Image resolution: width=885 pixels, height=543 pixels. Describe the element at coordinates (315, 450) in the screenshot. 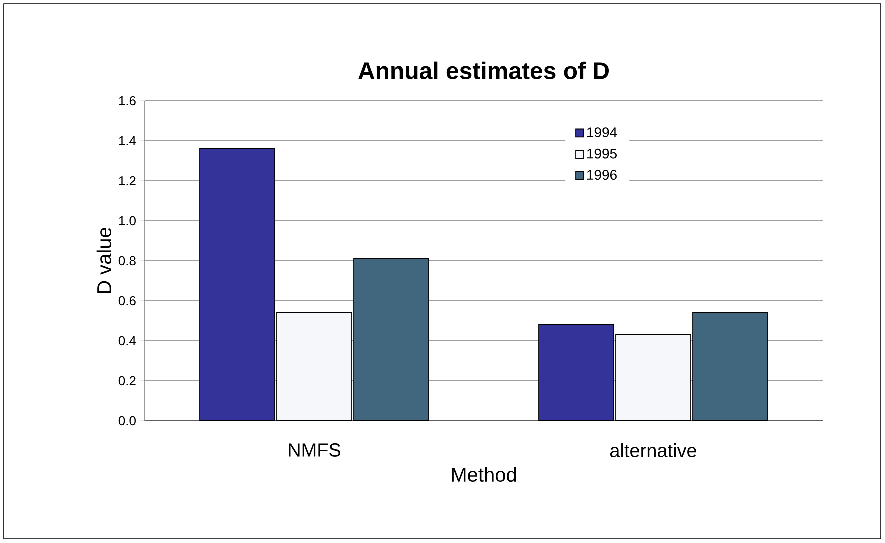

I see `x-tick-label: NMFS` at that location.